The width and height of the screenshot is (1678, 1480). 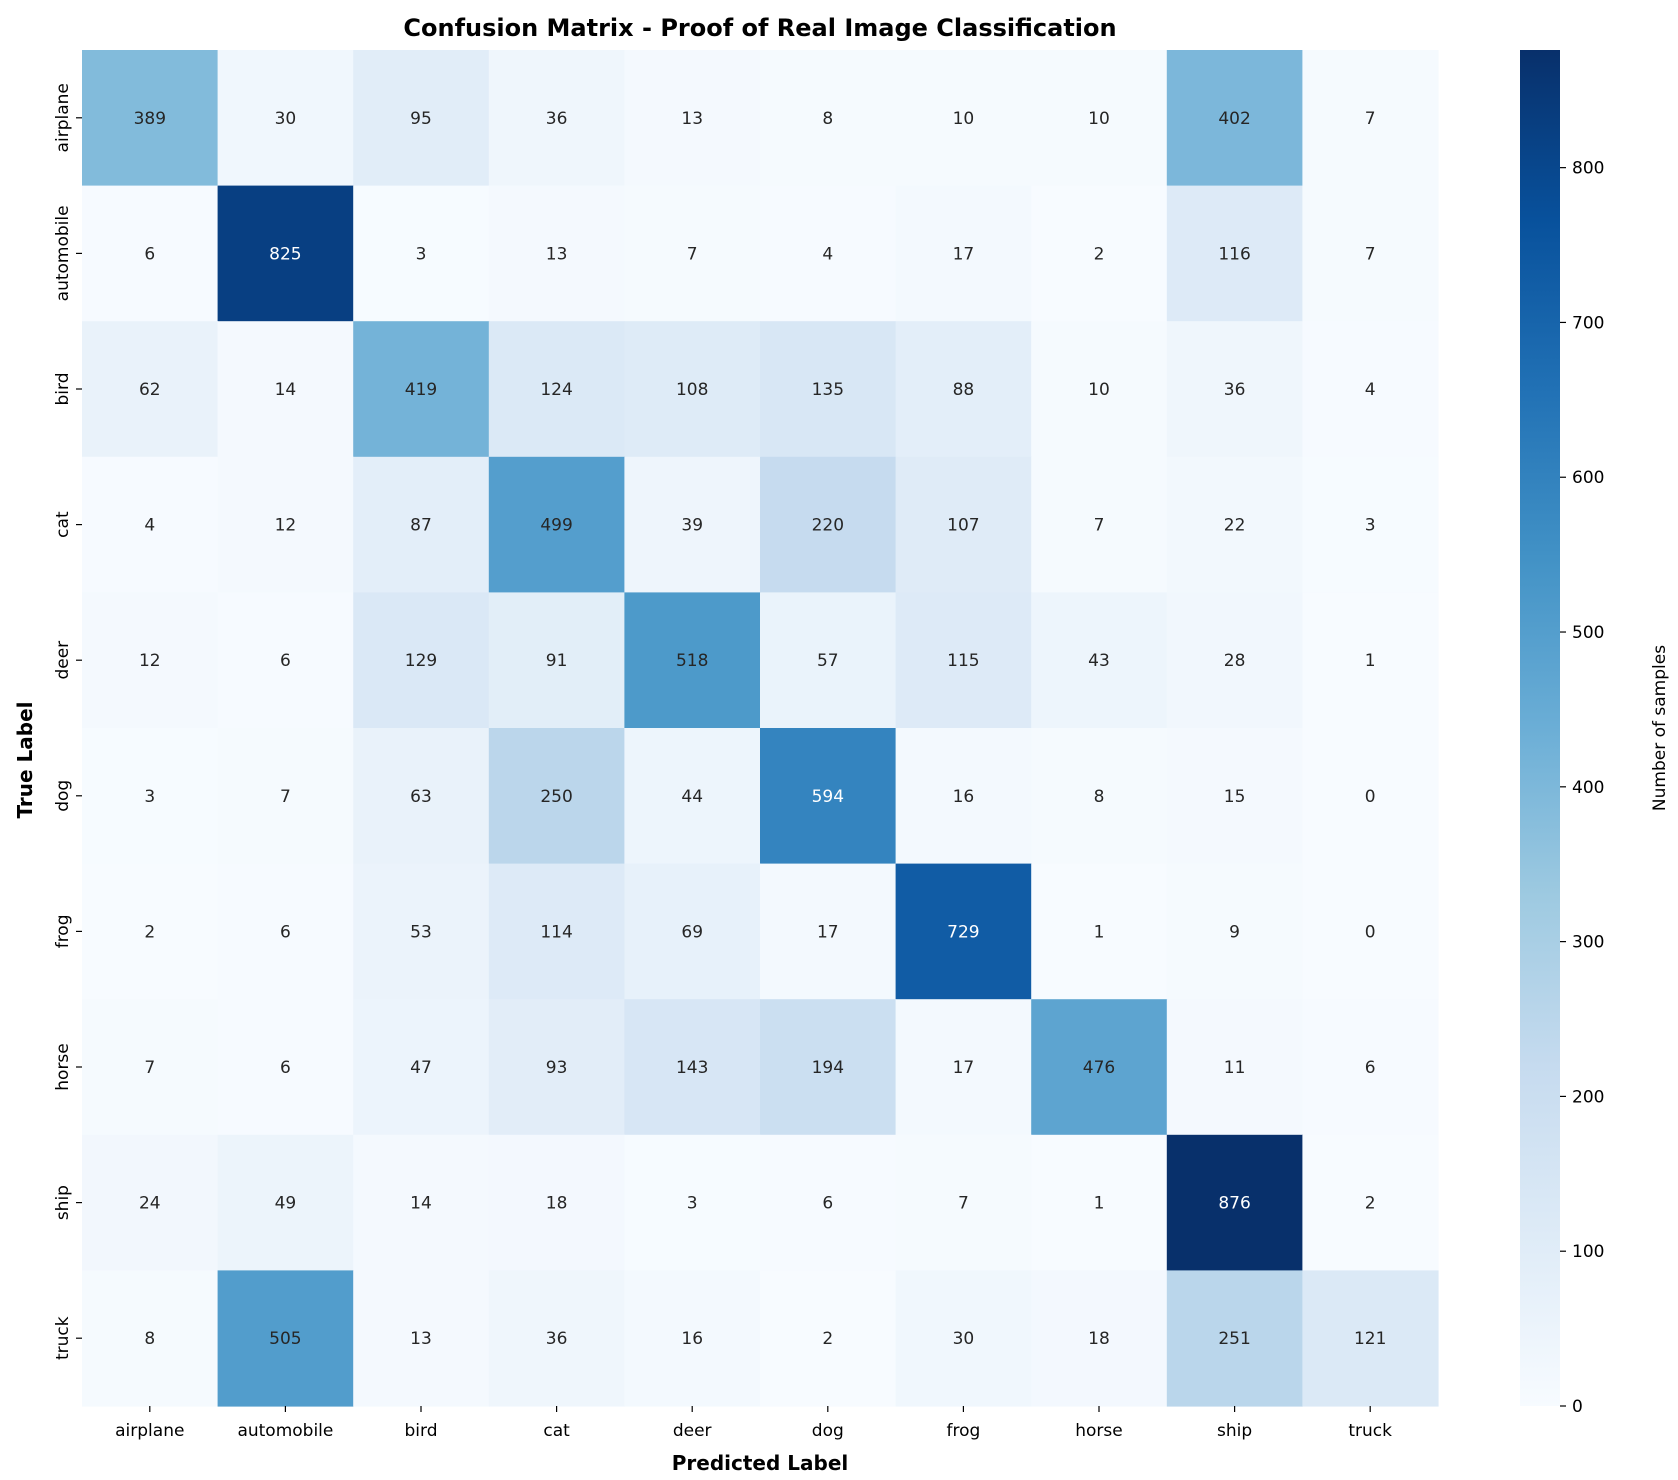 What do you see at coordinates (1234, 254) in the screenshot?
I see `cell-value-label: 116` at bounding box center [1234, 254].